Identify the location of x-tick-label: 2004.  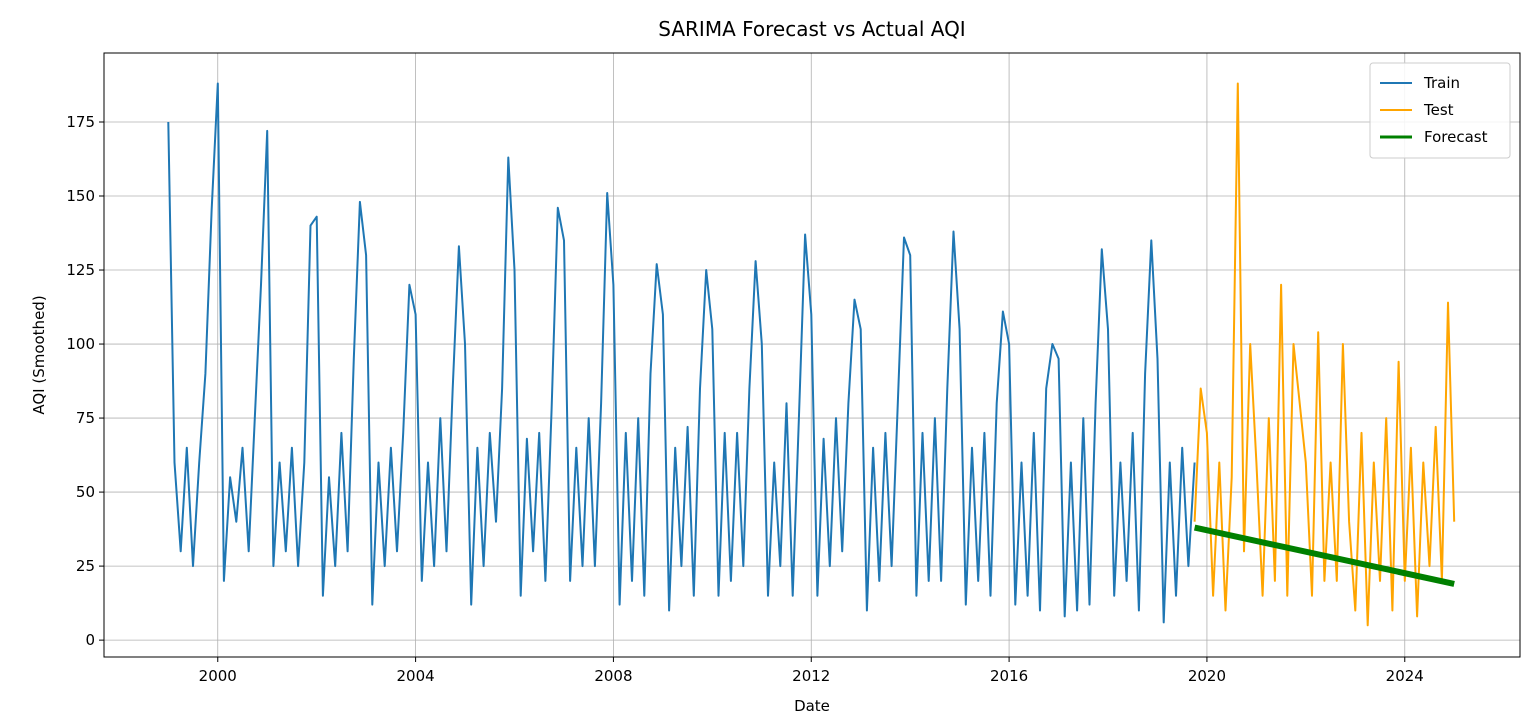
(415, 676).